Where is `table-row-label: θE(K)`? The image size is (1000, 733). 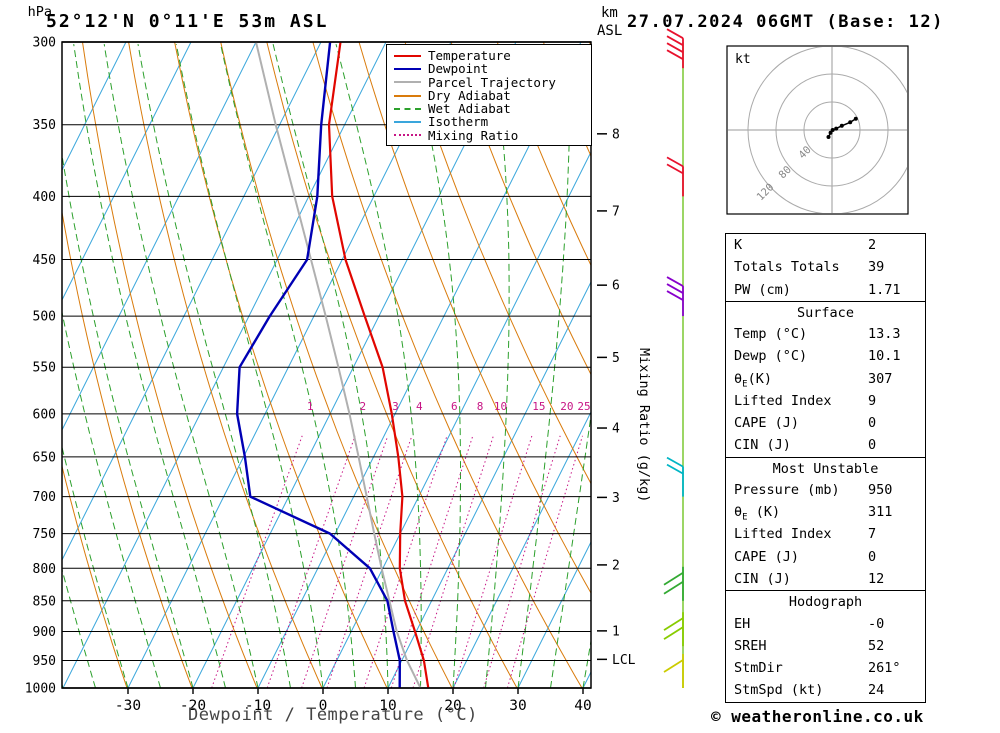
table-row-label: θE(K) is located at coordinates (753, 380).